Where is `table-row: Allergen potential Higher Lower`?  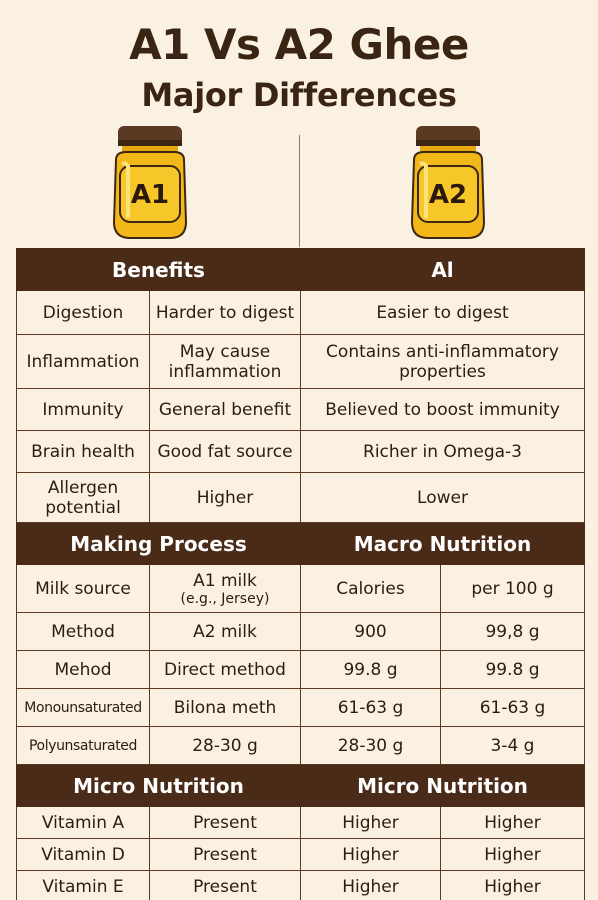
table-row: Allergen potential Higher Lower is located at coordinates (300, 497).